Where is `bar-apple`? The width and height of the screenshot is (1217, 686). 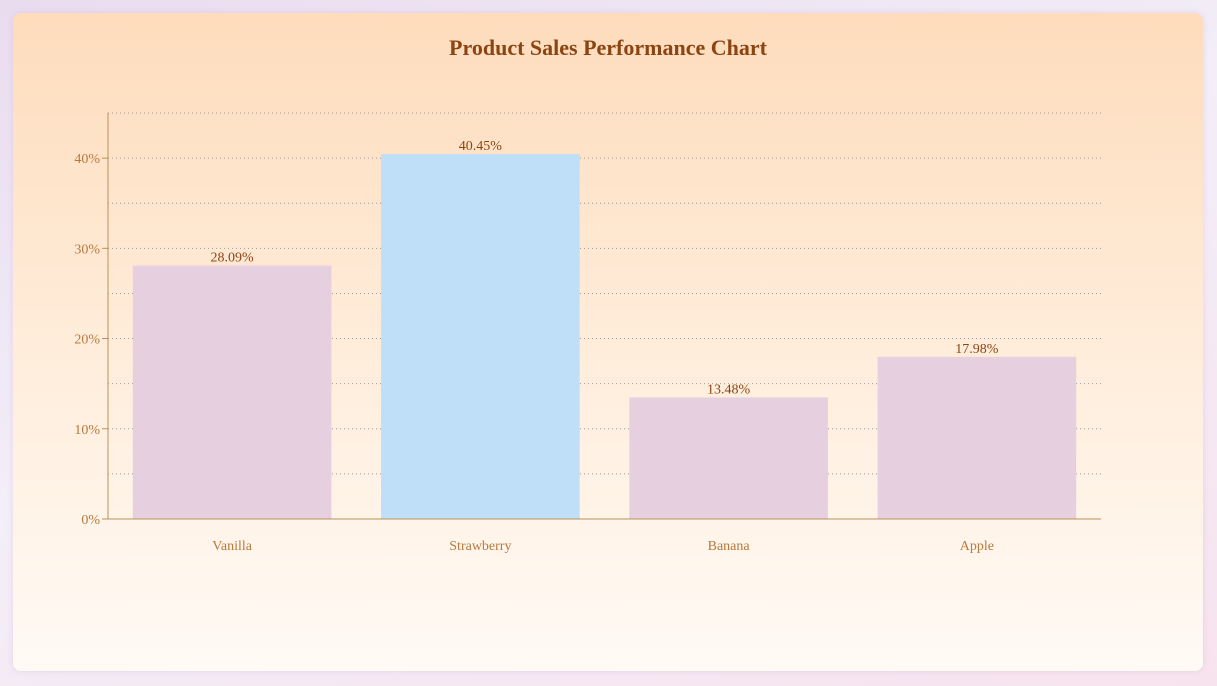 bar-apple is located at coordinates (977, 437).